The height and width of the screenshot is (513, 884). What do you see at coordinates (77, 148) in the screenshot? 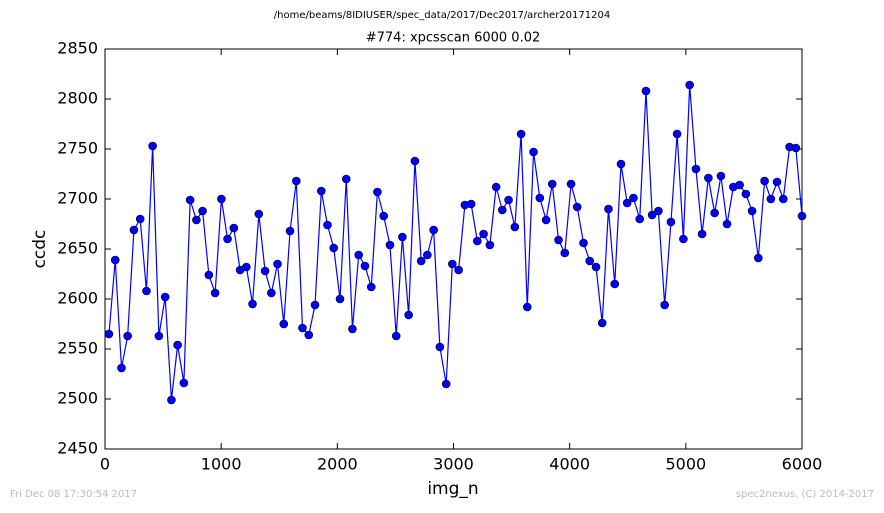
I see `y-tick-label: 2750` at bounding box center [77, 148].